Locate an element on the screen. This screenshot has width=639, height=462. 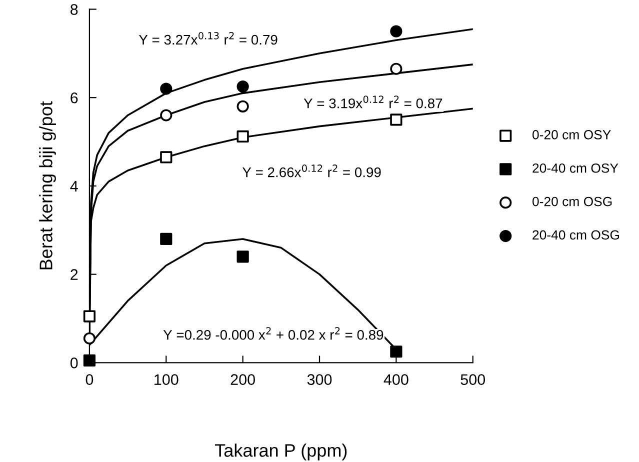
x-tick-label: 0 is located at coordinates (90, 380).